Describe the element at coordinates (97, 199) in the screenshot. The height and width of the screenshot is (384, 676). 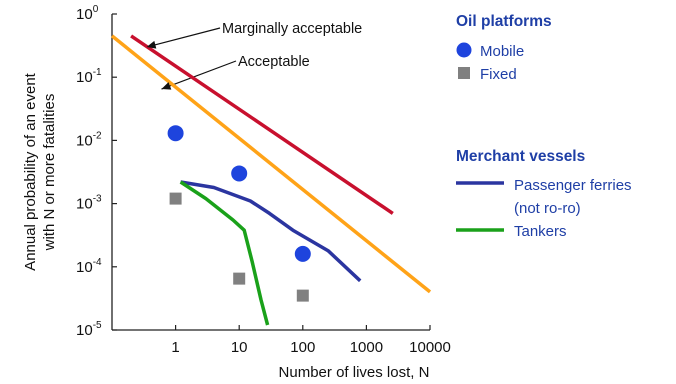
I see `y-tick-exponent: -3` at that location.